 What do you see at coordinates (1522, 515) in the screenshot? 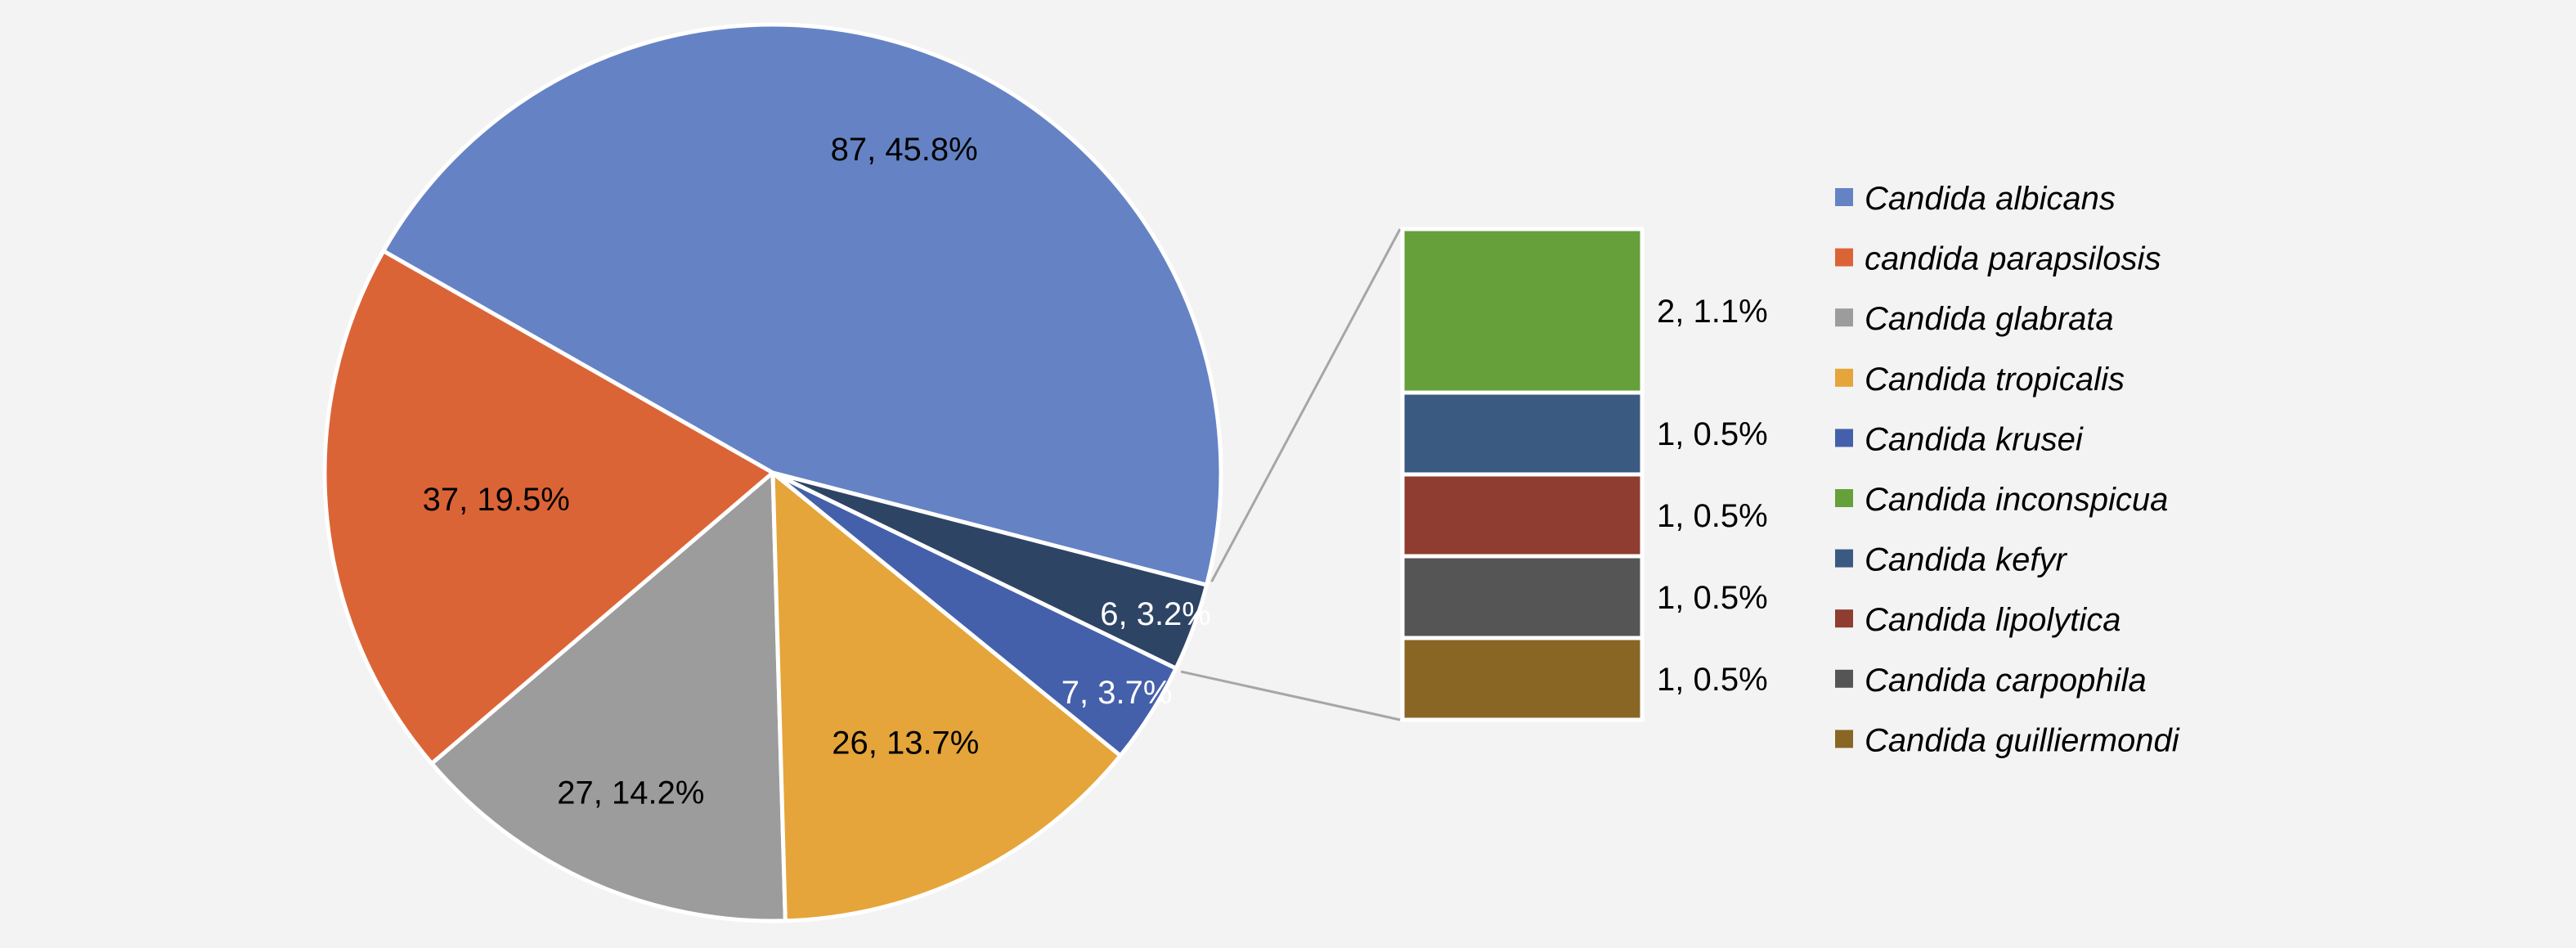
I see `bar-segment-candida-lipolytica` at bounding box center [1522, 515].